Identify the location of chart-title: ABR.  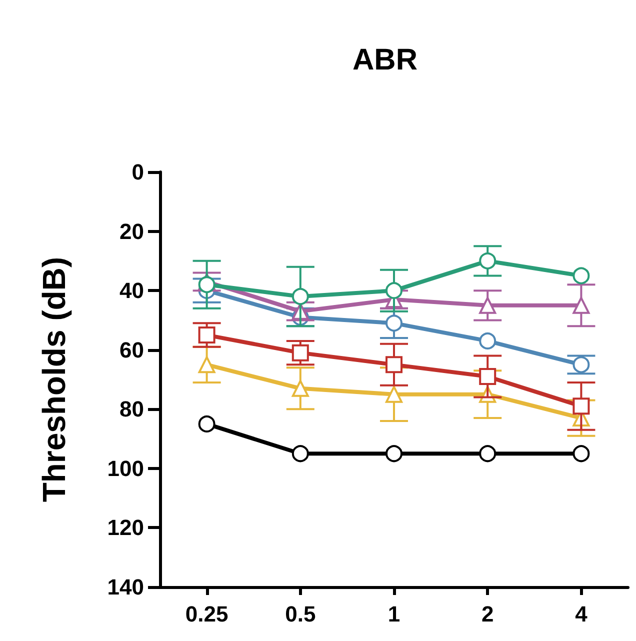
(385, 60).